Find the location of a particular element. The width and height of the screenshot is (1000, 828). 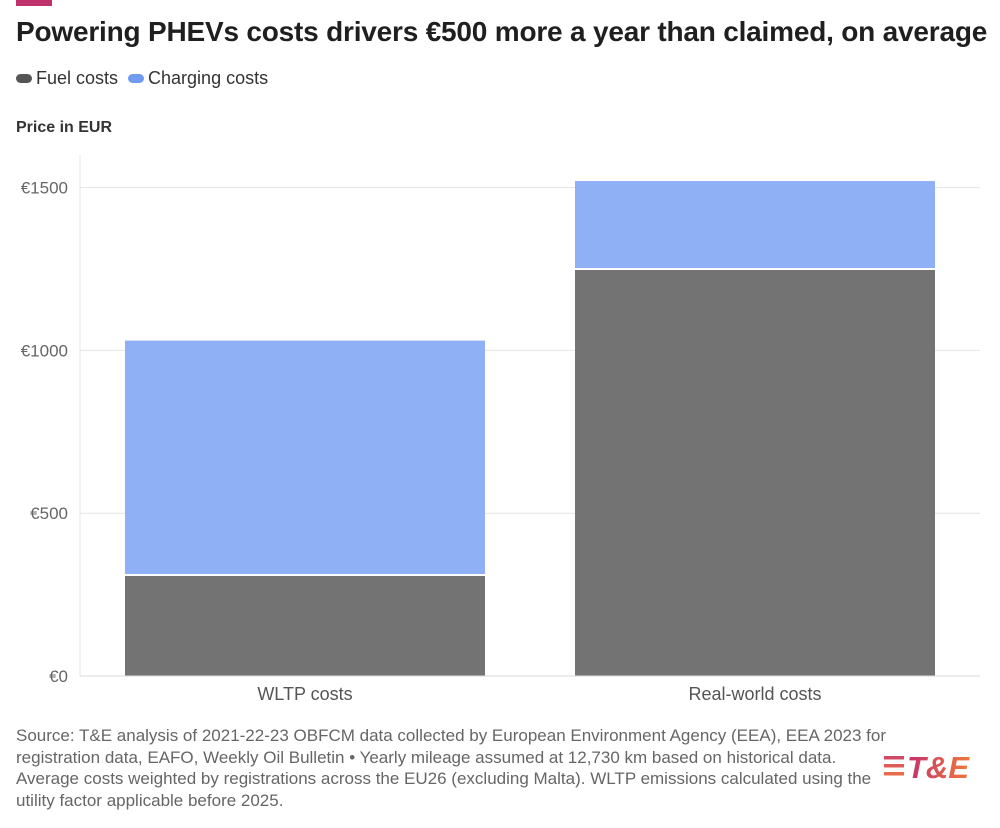

legend-label-fuel: Fuel costs is located at coordinates (77, 77).